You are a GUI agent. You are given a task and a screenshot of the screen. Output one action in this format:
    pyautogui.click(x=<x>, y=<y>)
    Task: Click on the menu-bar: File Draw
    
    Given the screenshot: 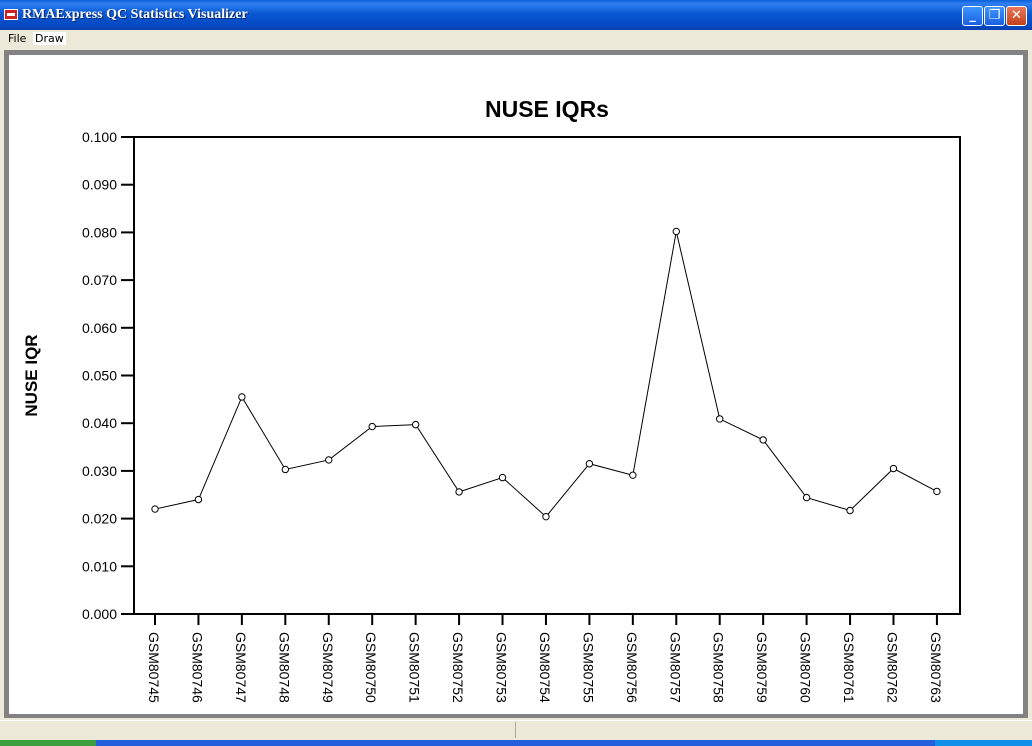 What is the action you would take?
    pyautogui.click(x=516, y=39)
    